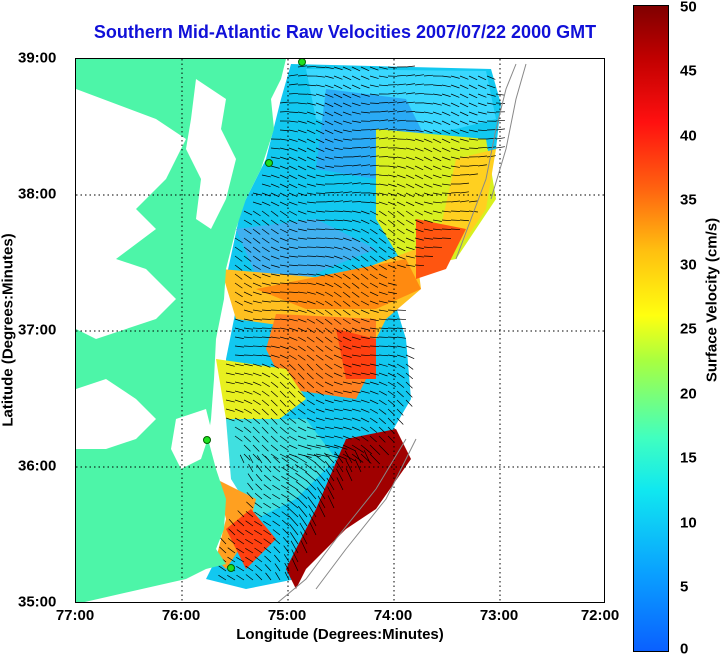  Describe the element at coordinates (688, 200) in the screenshot. I see `colorbar-tick: 35` at that location.